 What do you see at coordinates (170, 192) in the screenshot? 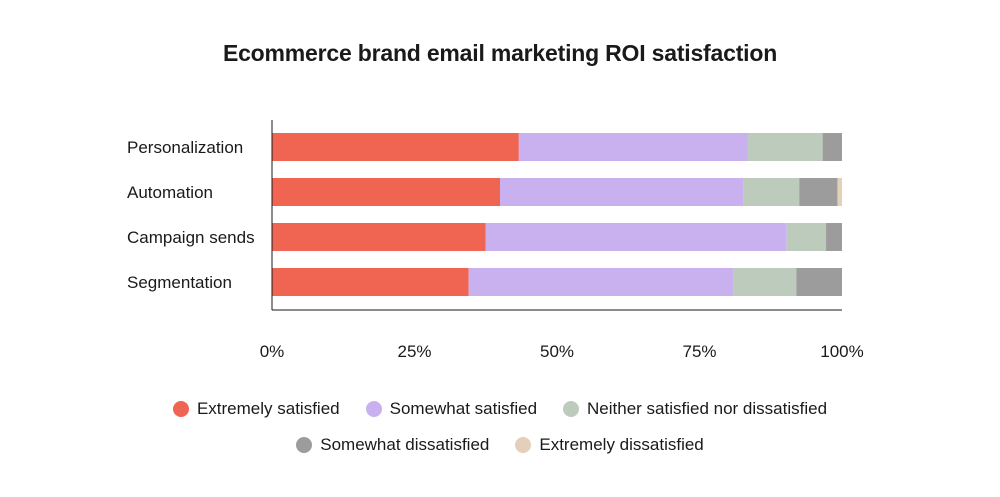
I see `category-label: Automation` at bounding box center [170, 192].